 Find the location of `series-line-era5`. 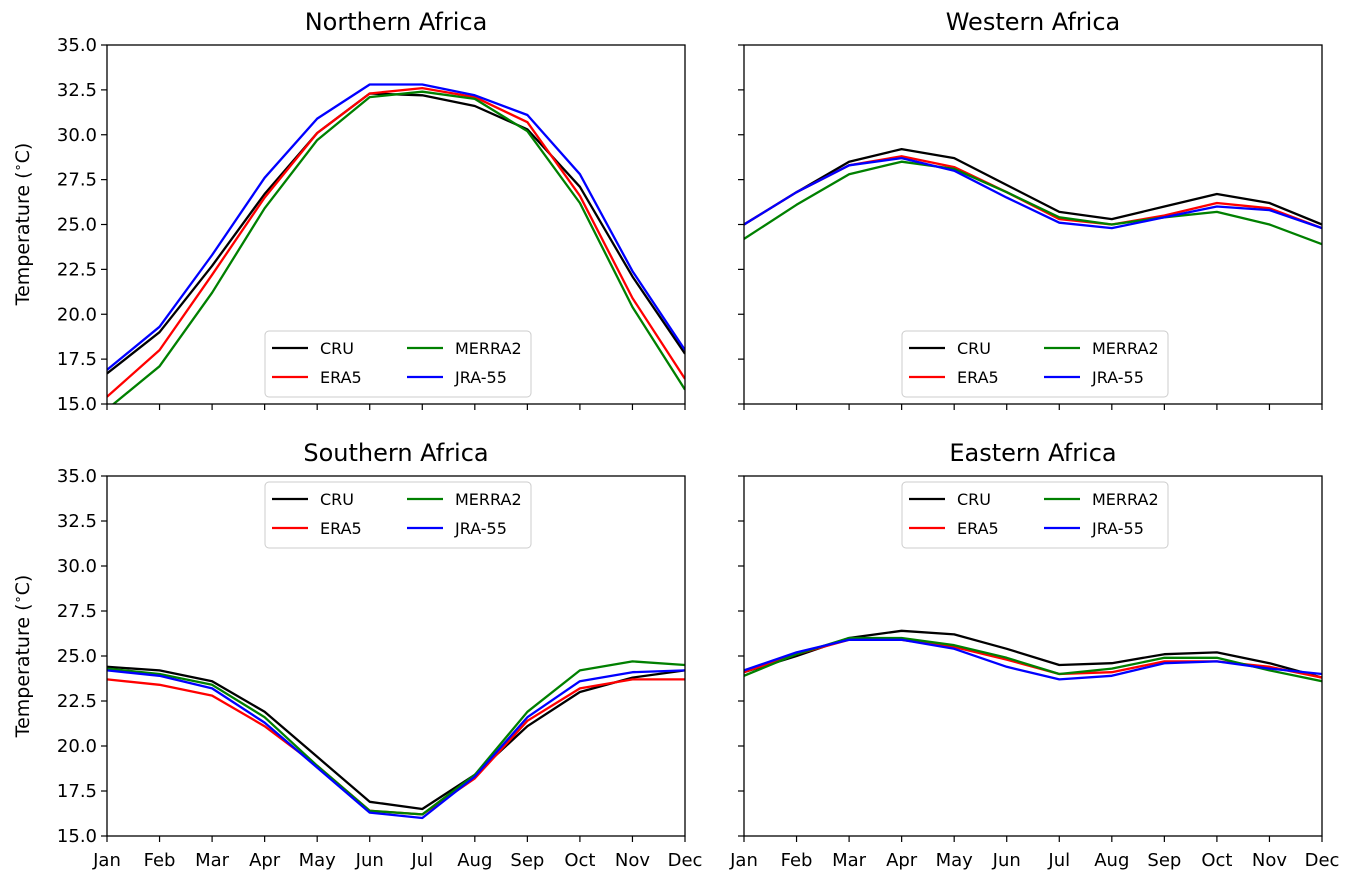

series-line-era5 is located at coordinates (396, 747).